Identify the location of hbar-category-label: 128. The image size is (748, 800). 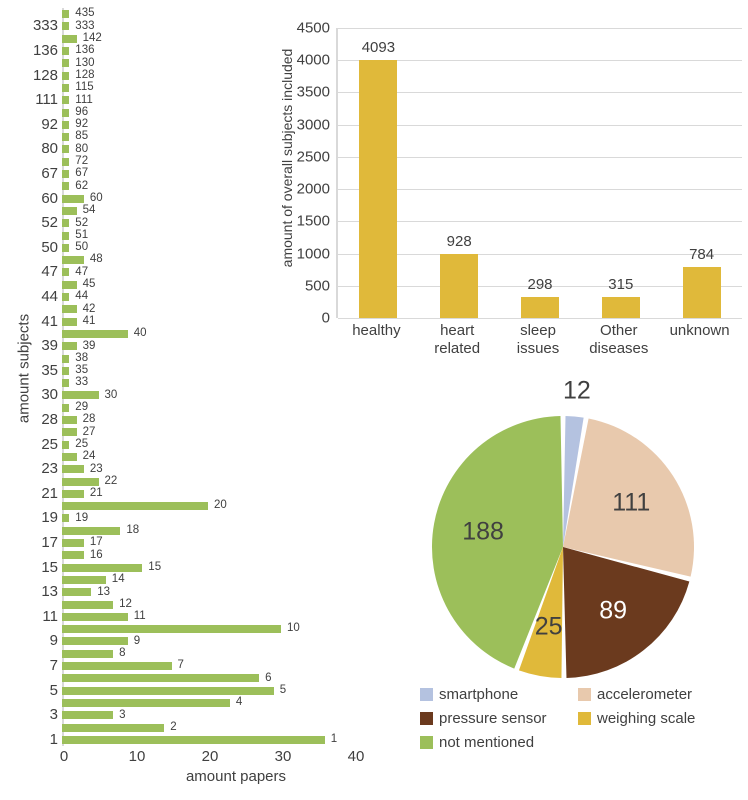
(45, 75).